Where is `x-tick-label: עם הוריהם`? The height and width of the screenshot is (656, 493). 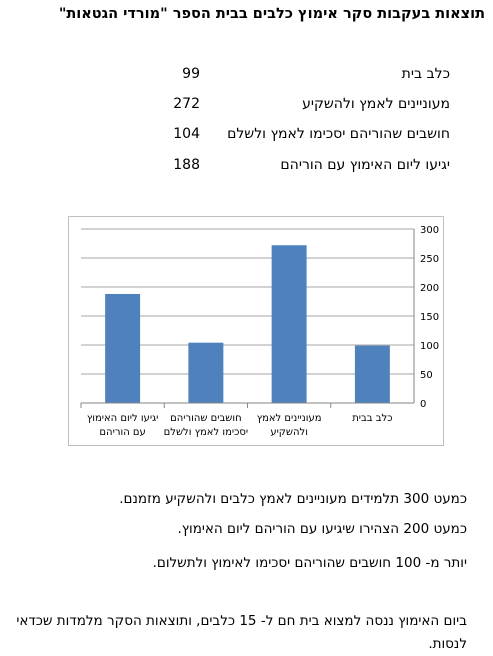
x-tick-label: עם הוריהם is located at coordinates (122, 432).